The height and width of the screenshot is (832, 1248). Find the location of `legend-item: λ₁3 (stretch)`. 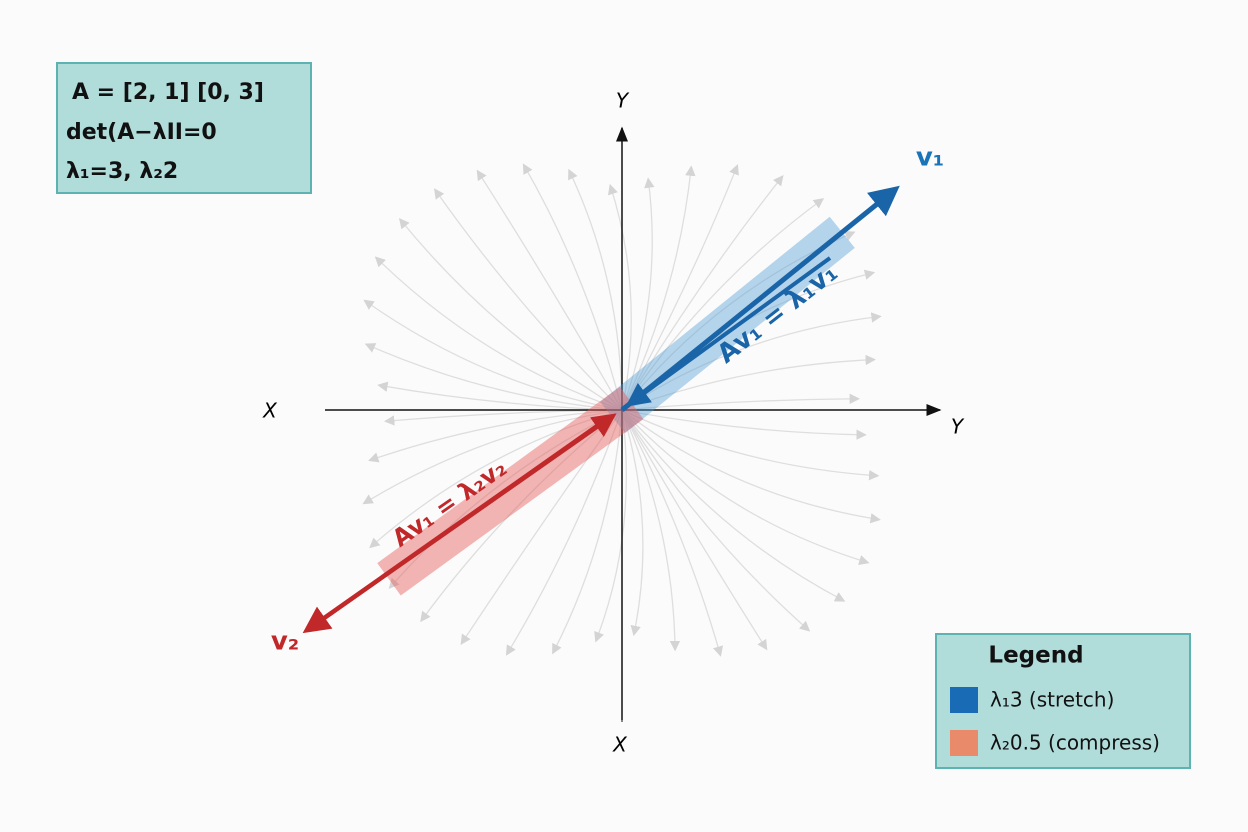

legend-item: λ₁3 (stretch) is located at coordinates (1052, 700).